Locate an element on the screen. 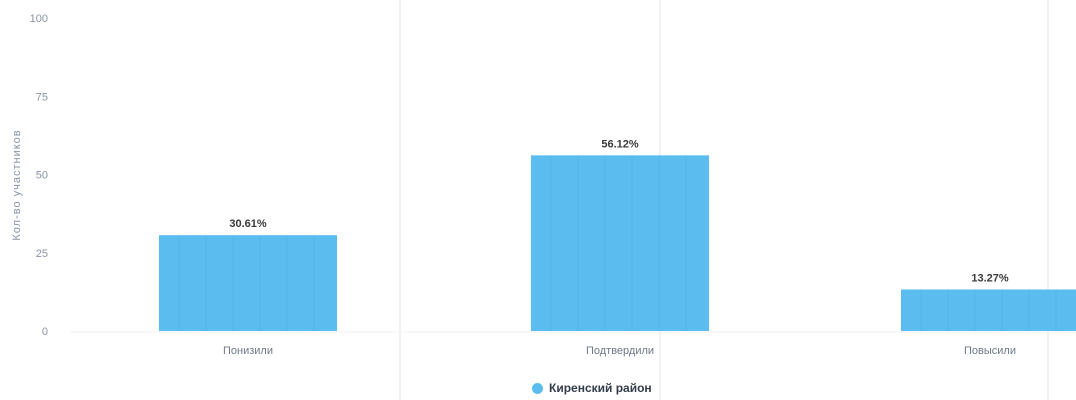 Image resolution: width=1076 pixels, height=400 pixels. y-axis-label: Кол-во участников is located at coordinates (17, 184).